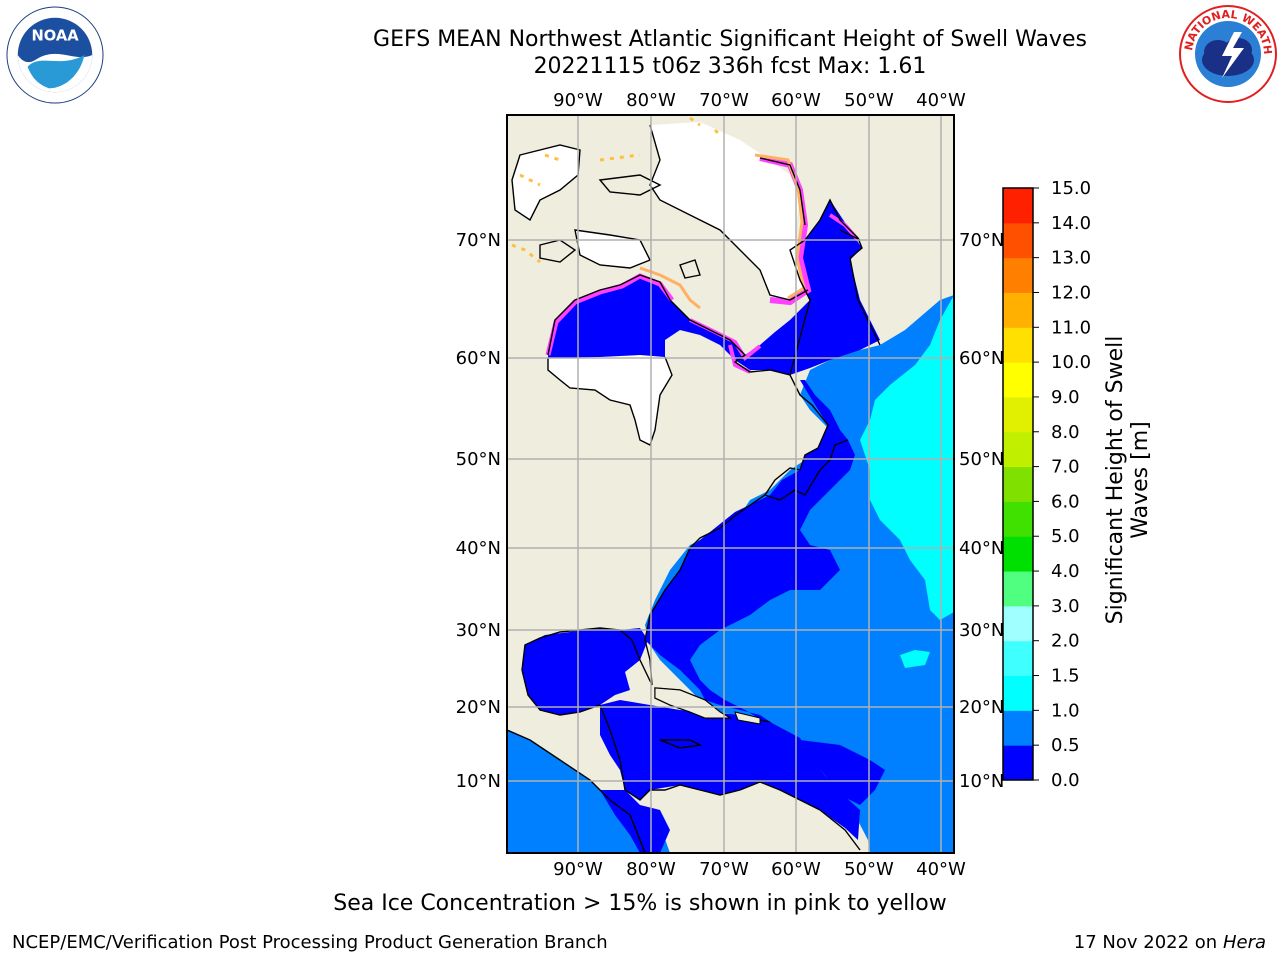 The image size is (1280, 960). What do you see at coordinates (1065, 710) in the screenshot?
I see `colorbar-tick-label: 1.0` at bounding box center [1065, 710].